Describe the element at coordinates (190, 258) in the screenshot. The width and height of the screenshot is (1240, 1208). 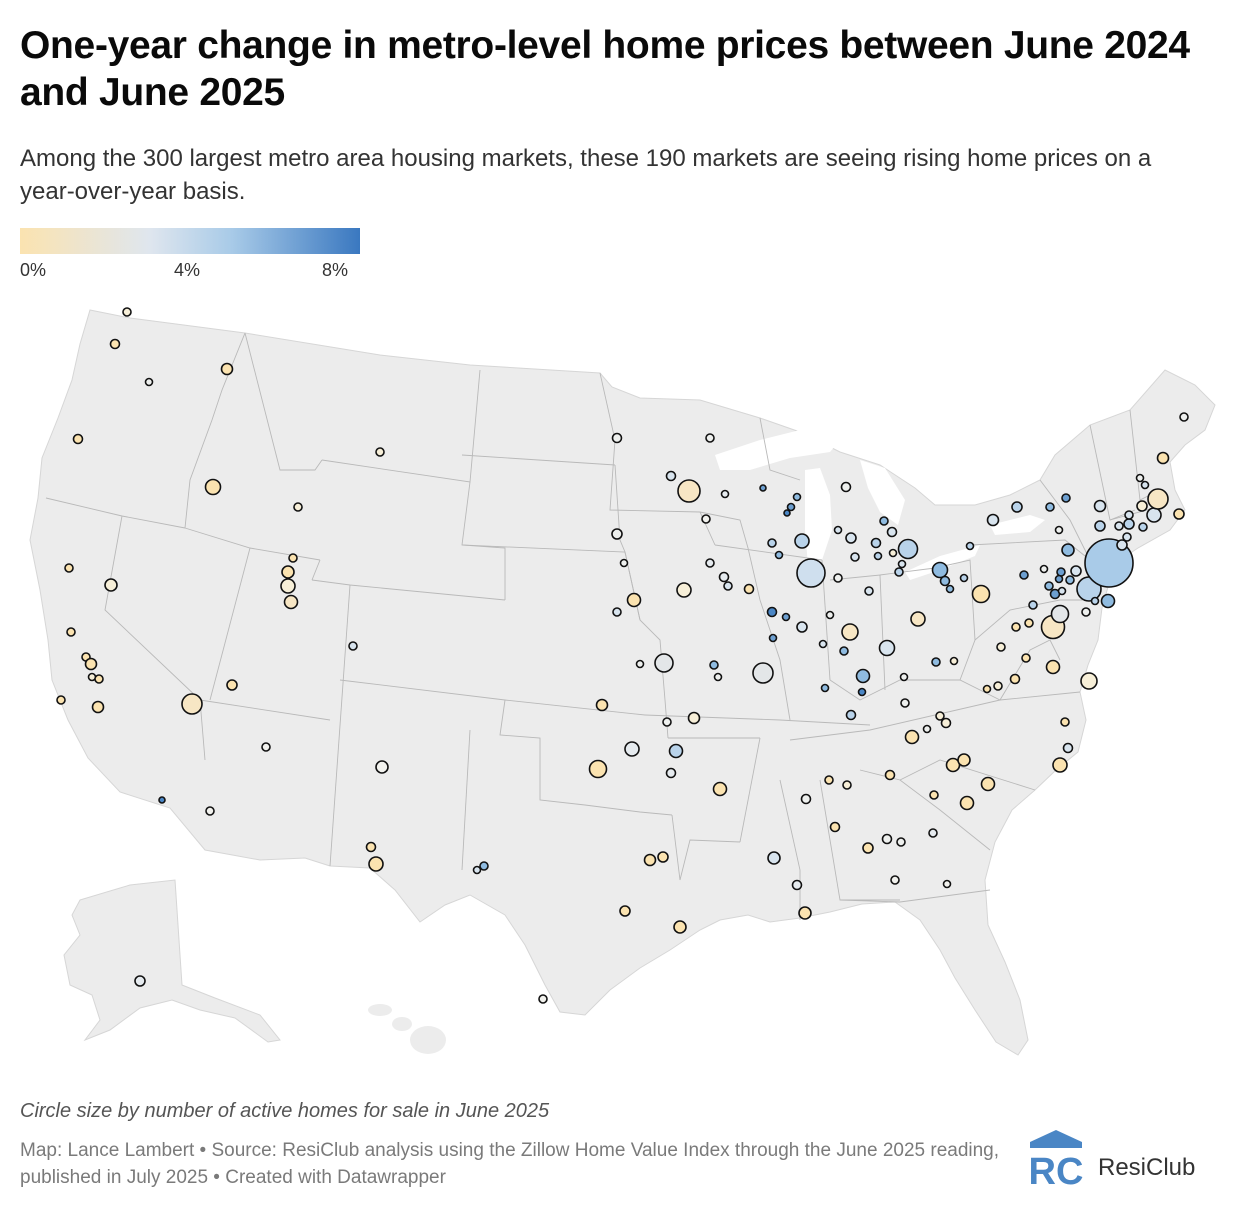
I see `color-legend: 0% 4% 8%` at that location.